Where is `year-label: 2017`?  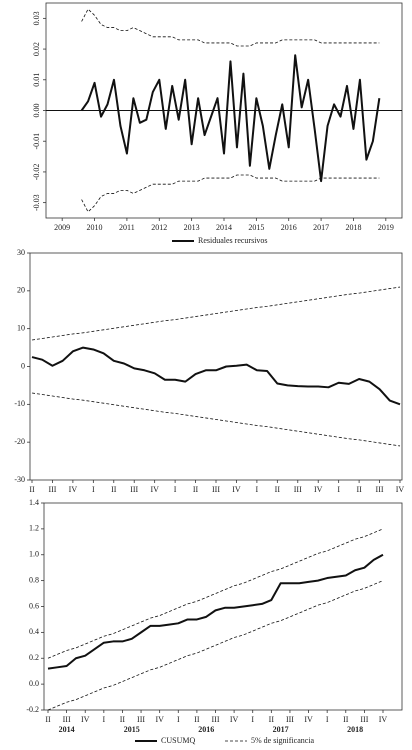
year-label: 2017 is located at coordinates (281, 729).